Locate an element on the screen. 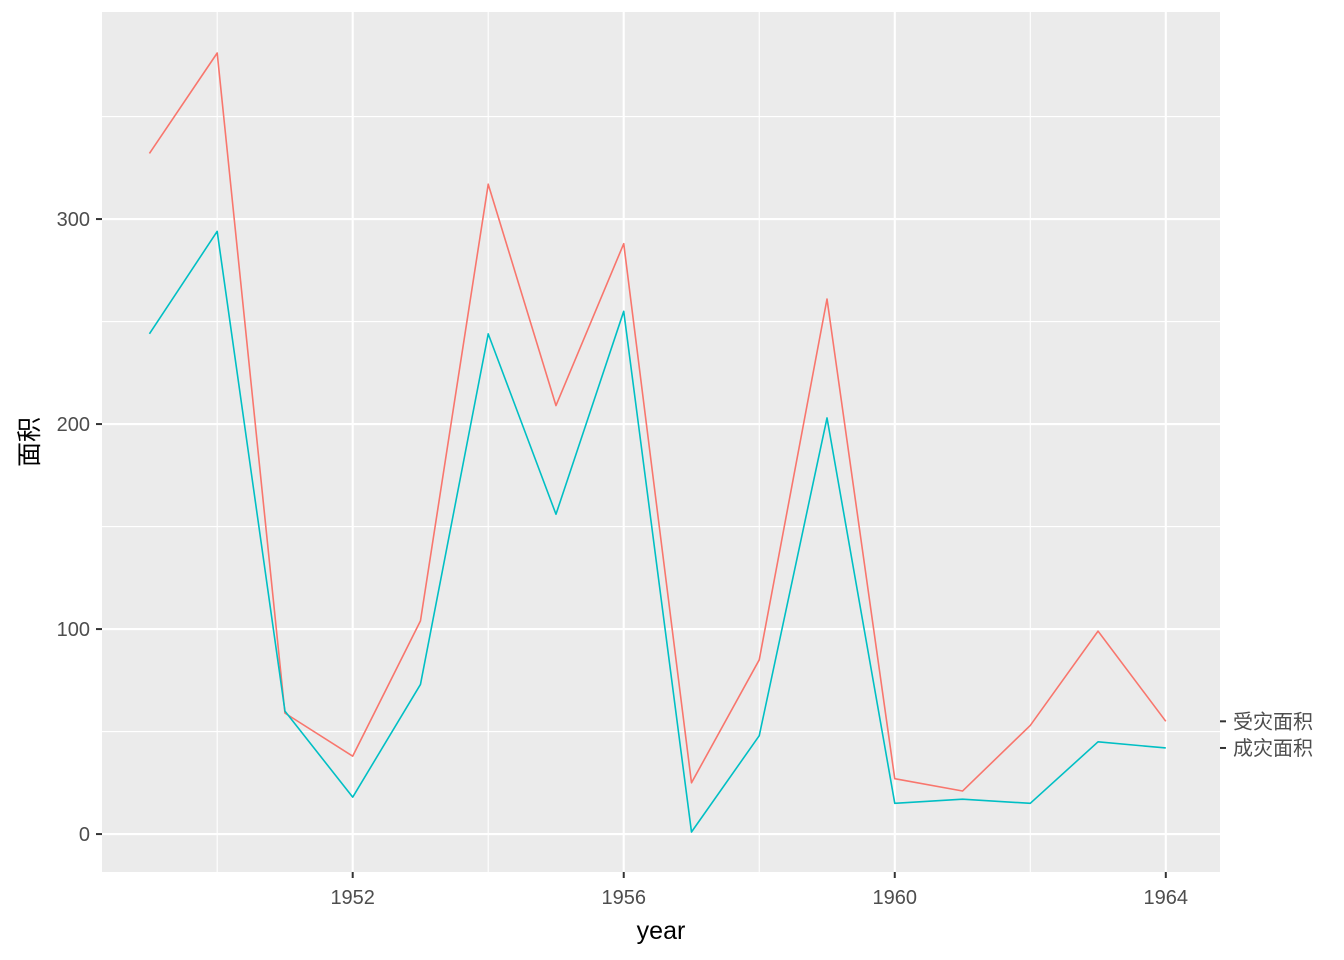  x-axis-title: year is located at coordinates (661, 931).